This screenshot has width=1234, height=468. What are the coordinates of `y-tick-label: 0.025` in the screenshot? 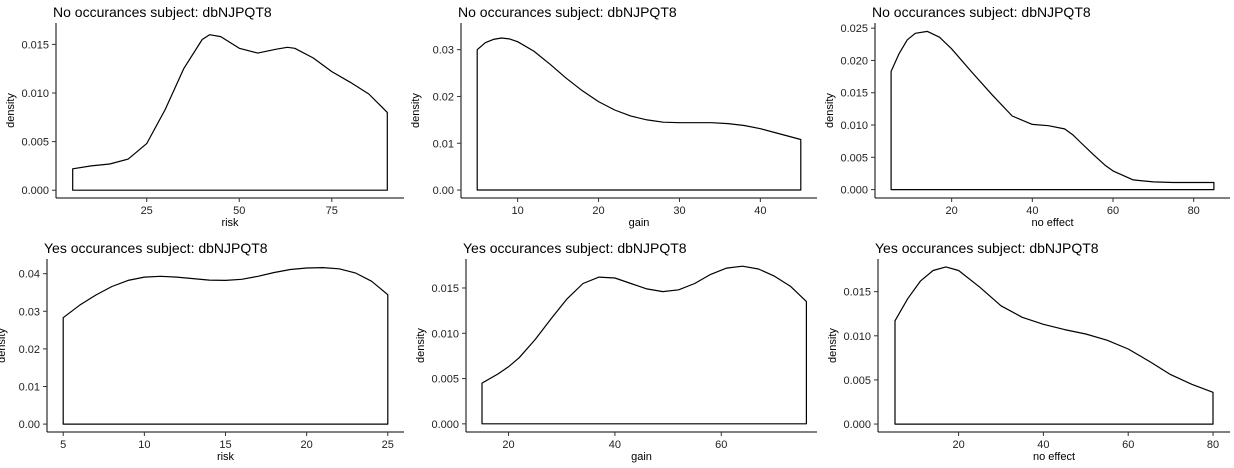 It's located at (854, 29).